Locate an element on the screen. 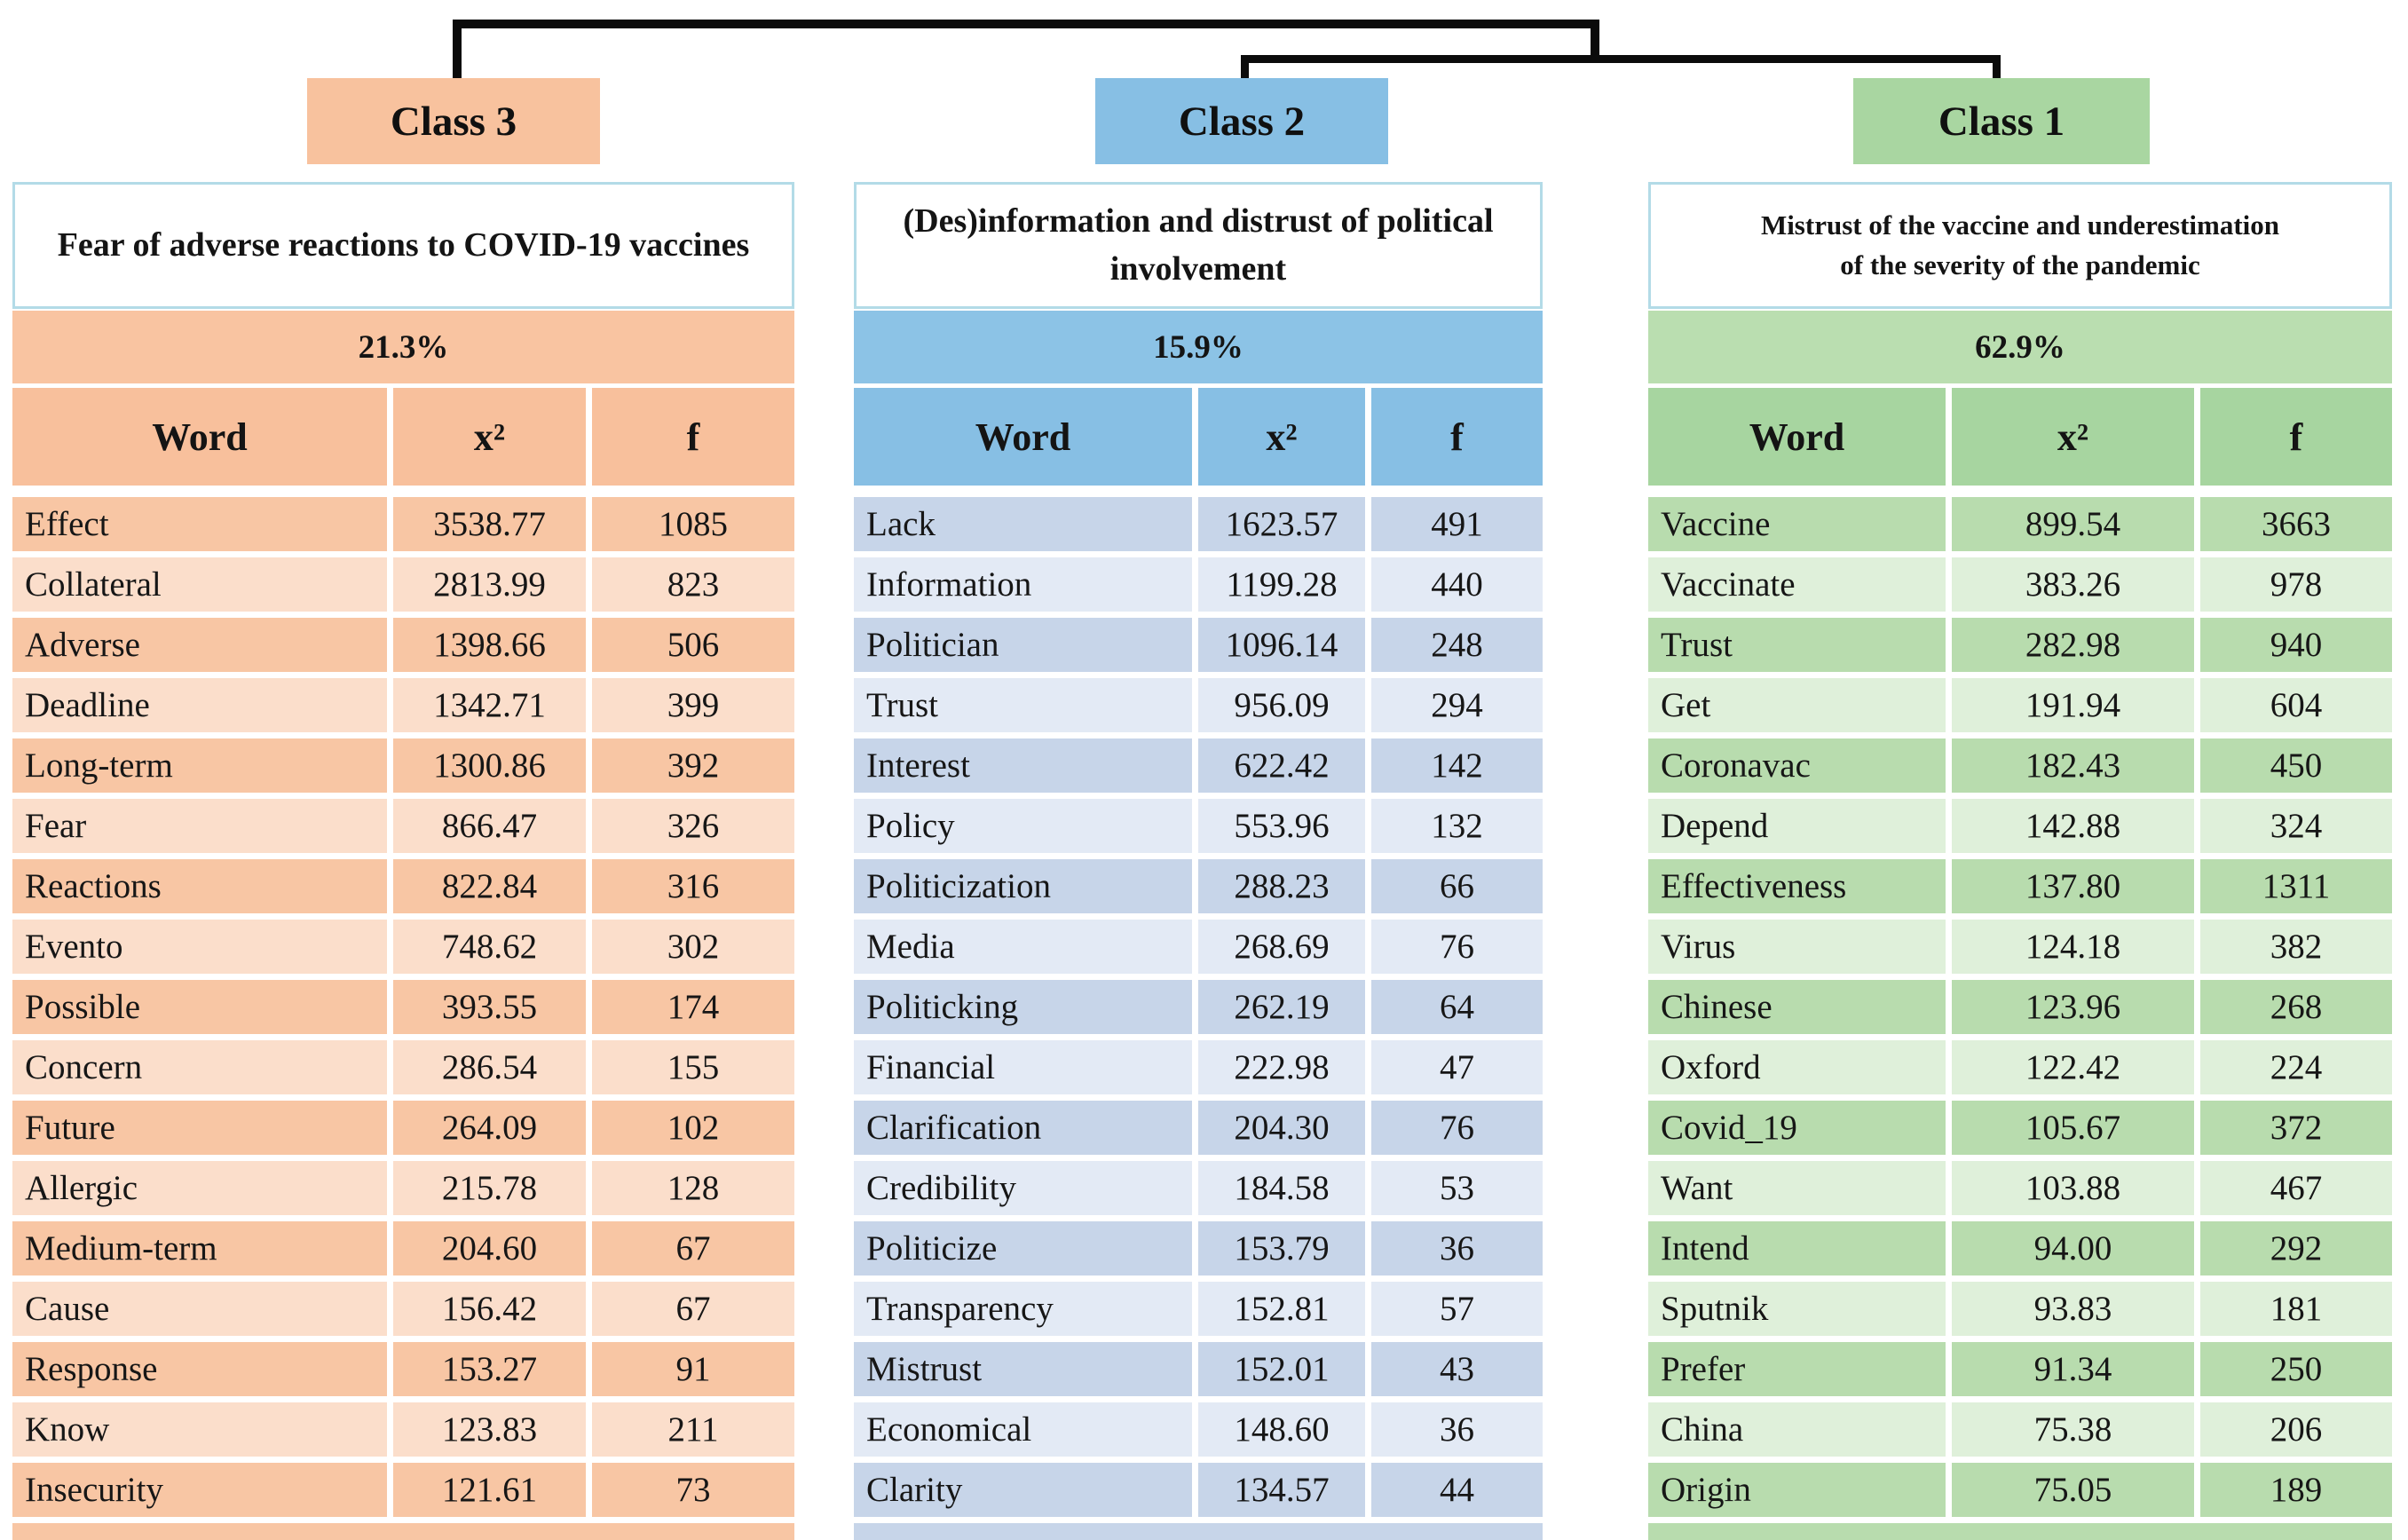  table-row: Fear 866.47 326 is located at coordinates (403, 826).